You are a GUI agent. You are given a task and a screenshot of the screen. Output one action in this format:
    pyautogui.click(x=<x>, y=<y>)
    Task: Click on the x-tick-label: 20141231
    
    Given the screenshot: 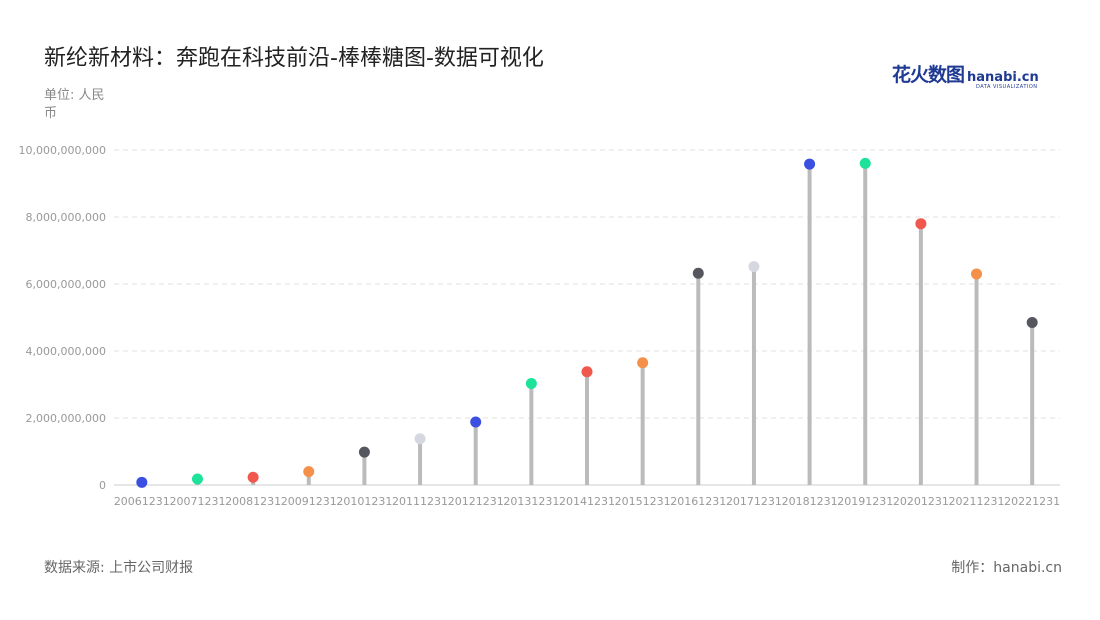 What is the action you would take?
    pyautogui.click(x=587, y=501)
    